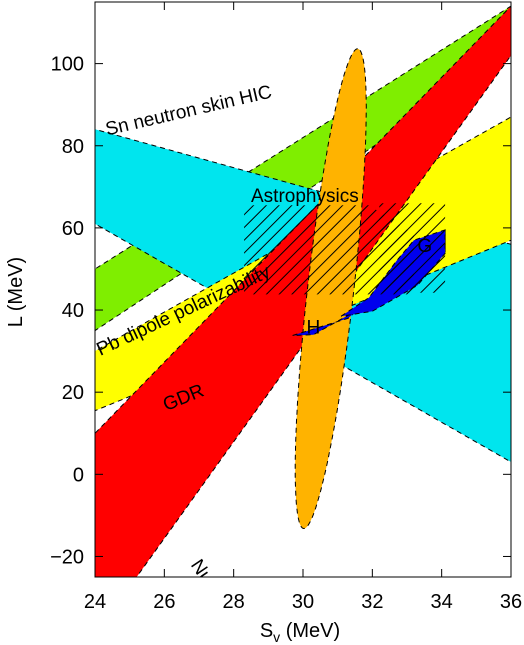 This screenshot has width=524, height=645. What do you see at coordinates (189, 111) in the screenshot?
I see `sn-neutron-skin-hic-label: Sn neutron skin HIC` at bounding box center [189, 111].